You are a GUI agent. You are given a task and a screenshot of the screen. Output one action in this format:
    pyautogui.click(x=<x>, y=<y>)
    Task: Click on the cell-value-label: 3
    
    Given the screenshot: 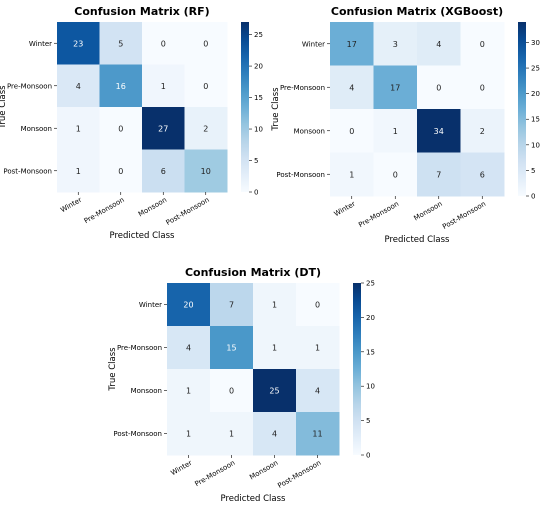 What is the action you would take?
    pyautogui.click(x=395, y=44)
    